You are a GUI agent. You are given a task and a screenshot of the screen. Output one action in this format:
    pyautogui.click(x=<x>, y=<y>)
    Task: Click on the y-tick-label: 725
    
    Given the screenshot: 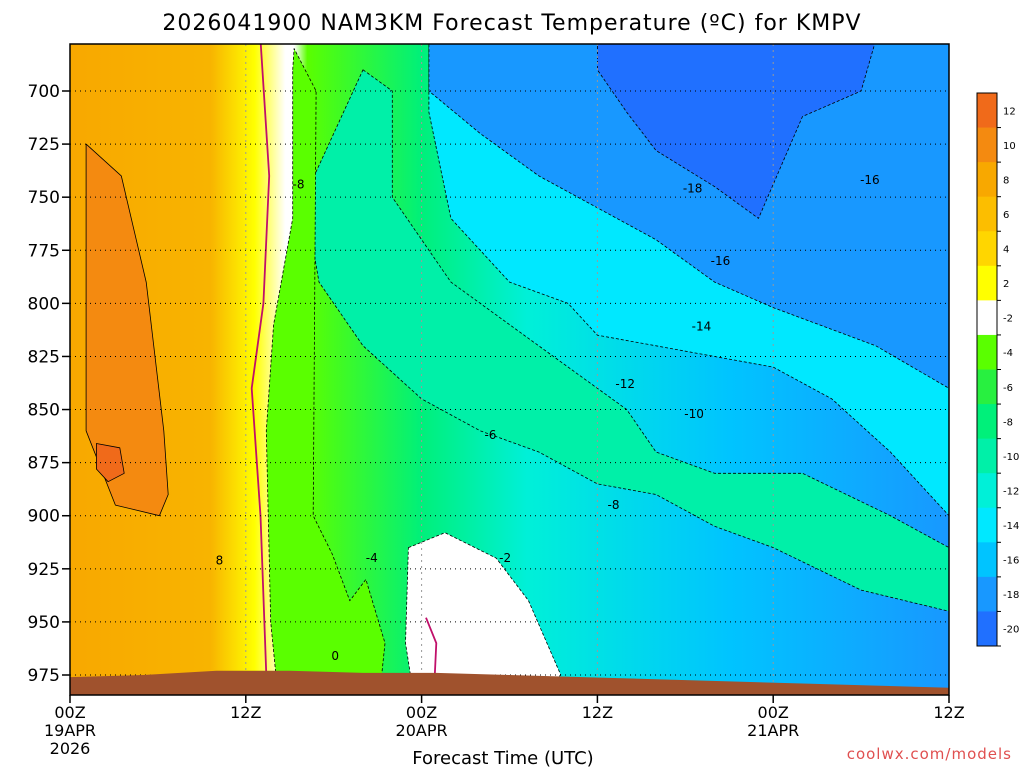 What is the action you would take?
    pyautogui.click(x=44, y=145)
    